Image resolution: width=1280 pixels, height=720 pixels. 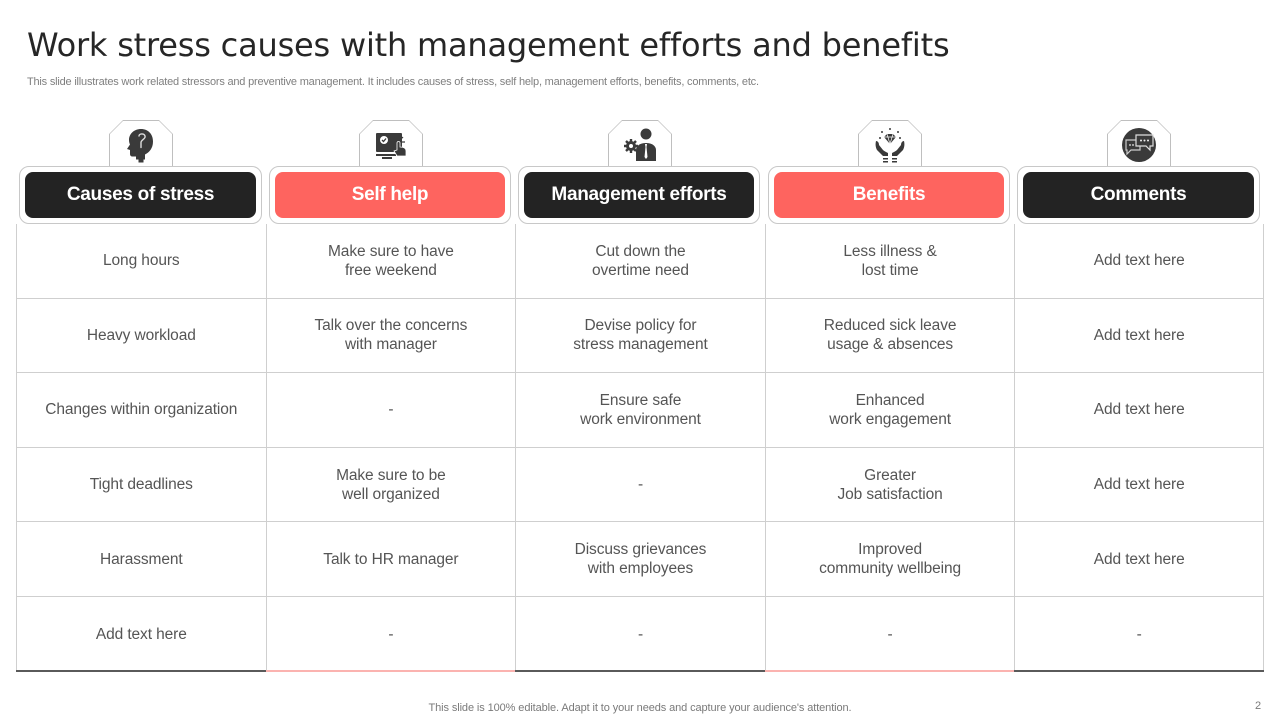 I want to click on header-label: Self help, so click(x=390, y=195).